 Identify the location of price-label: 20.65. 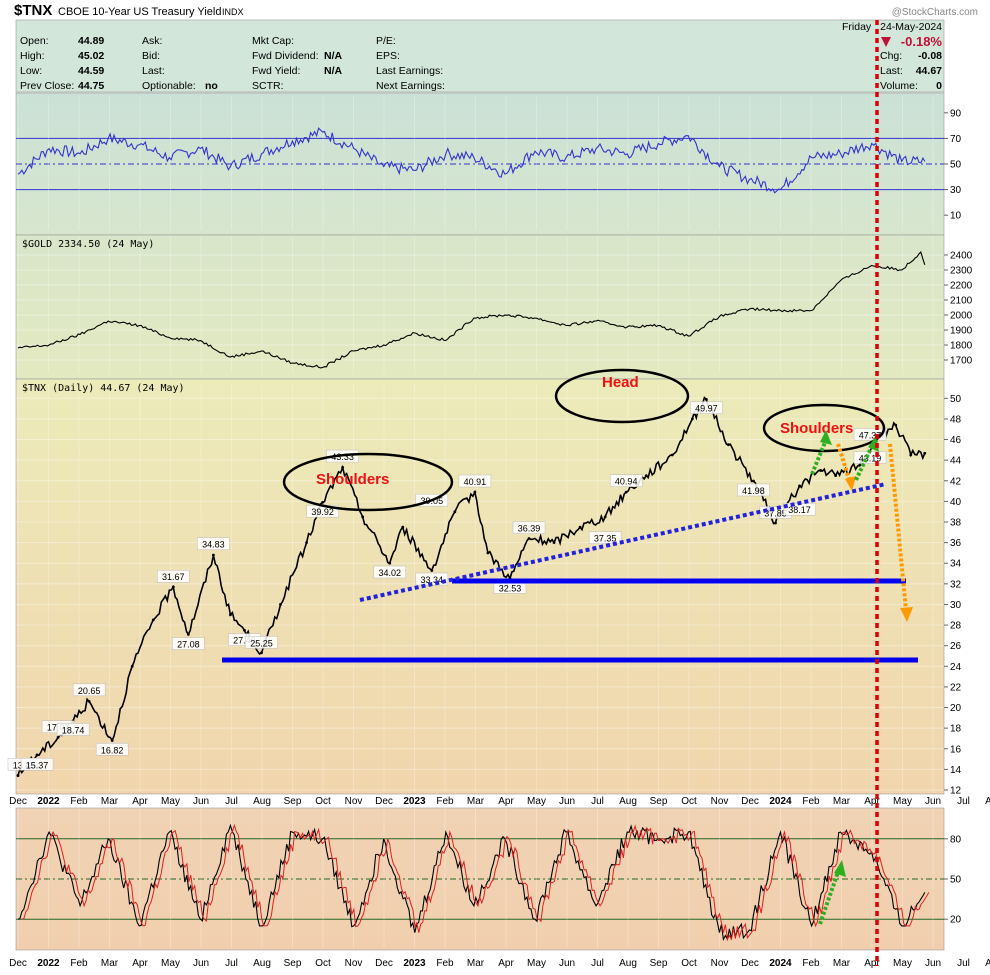
(89, 690).